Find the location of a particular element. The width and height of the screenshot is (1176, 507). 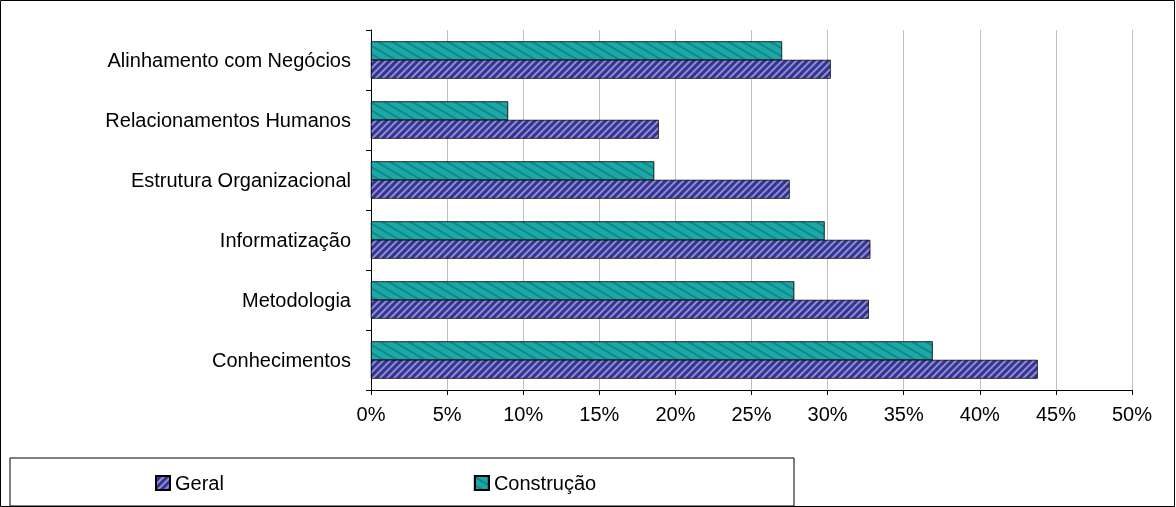

x-tick-label: 15% is located at coordinates (599, 414).